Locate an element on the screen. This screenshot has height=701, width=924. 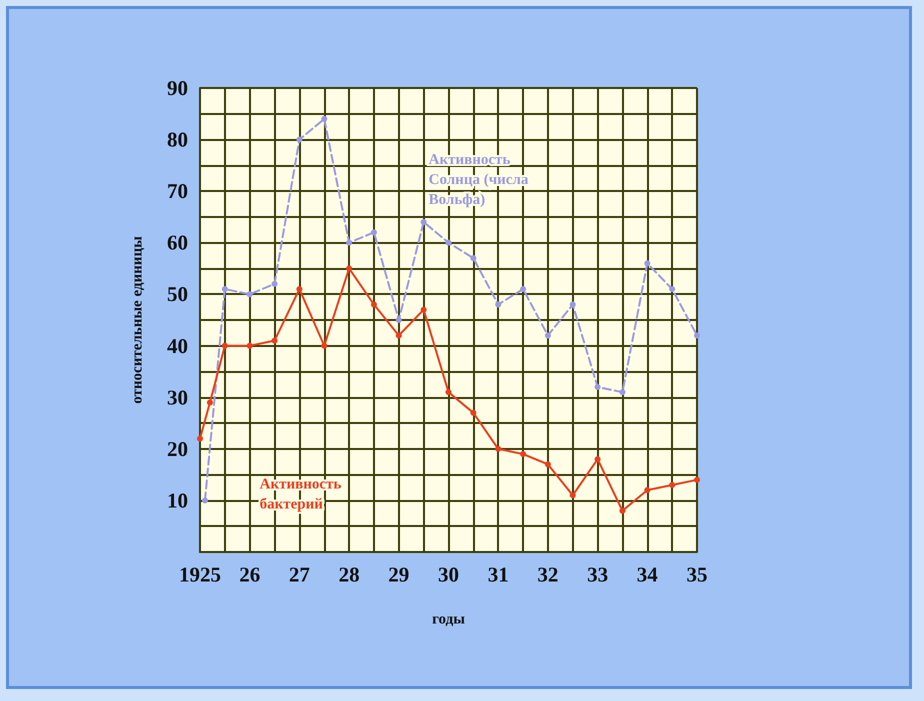
y-tick-label: 50 is located at coordinates (177, 294).